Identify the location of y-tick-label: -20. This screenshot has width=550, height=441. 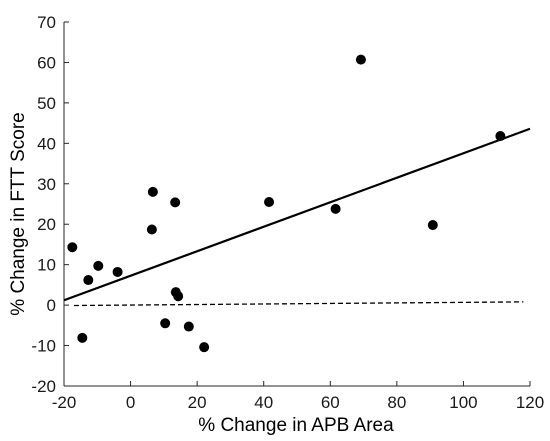
(43, 386).